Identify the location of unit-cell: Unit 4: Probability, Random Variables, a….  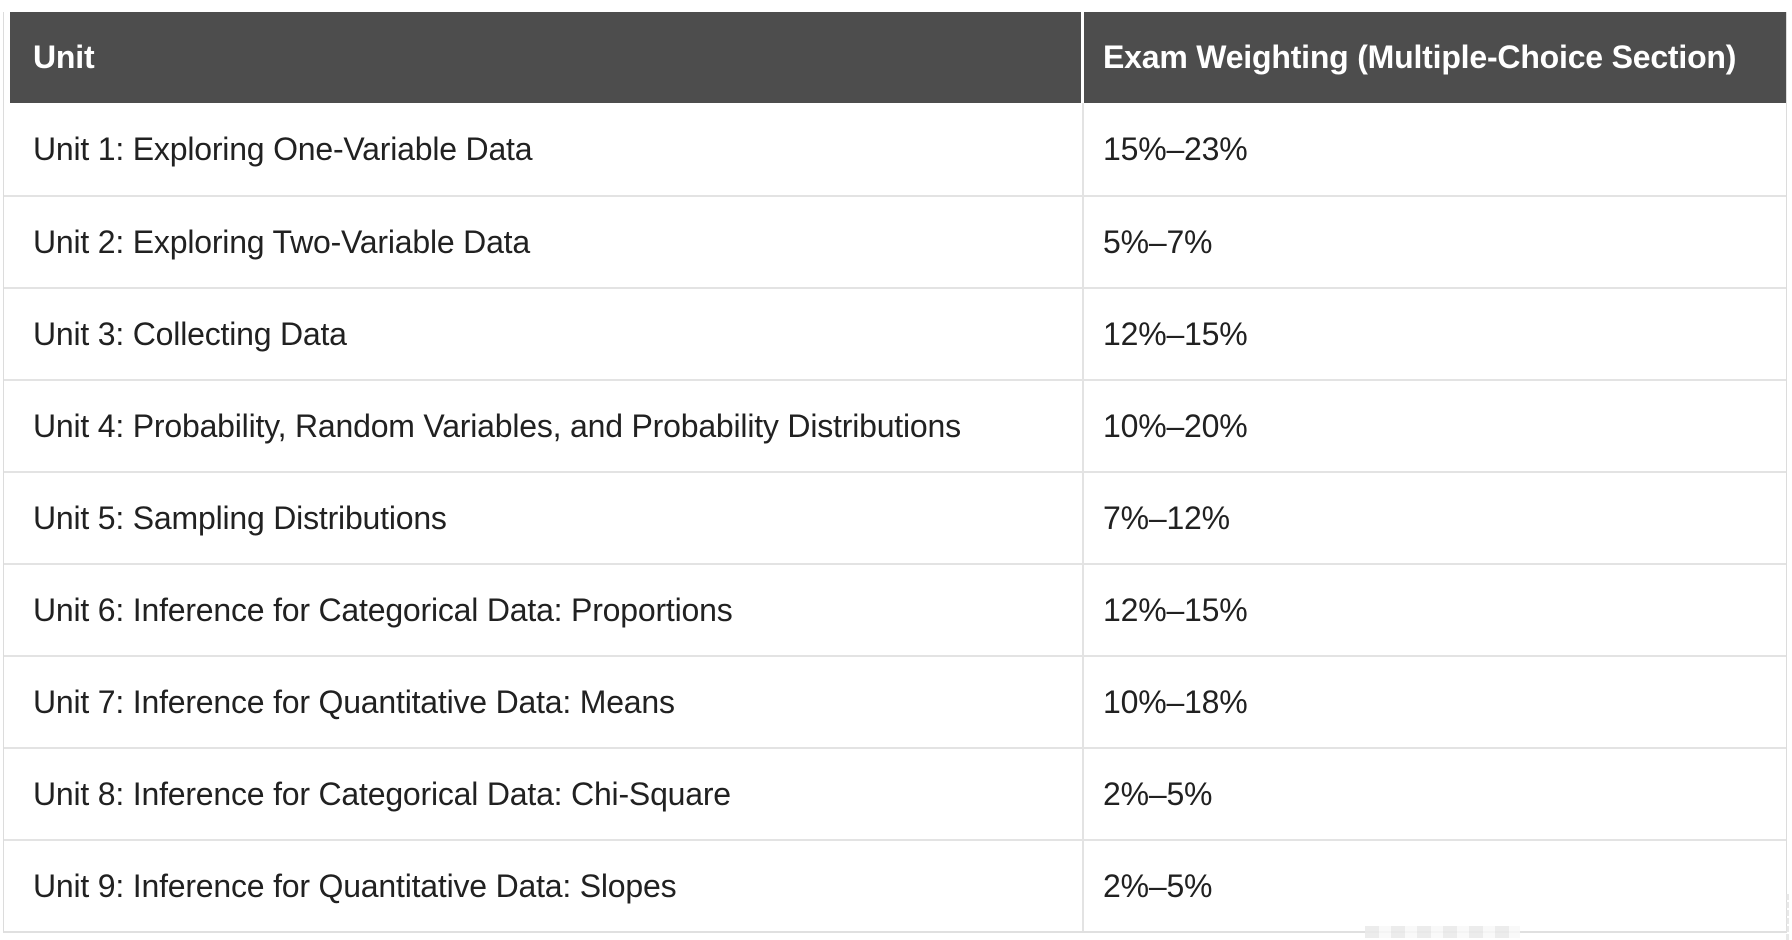
(544, 426).